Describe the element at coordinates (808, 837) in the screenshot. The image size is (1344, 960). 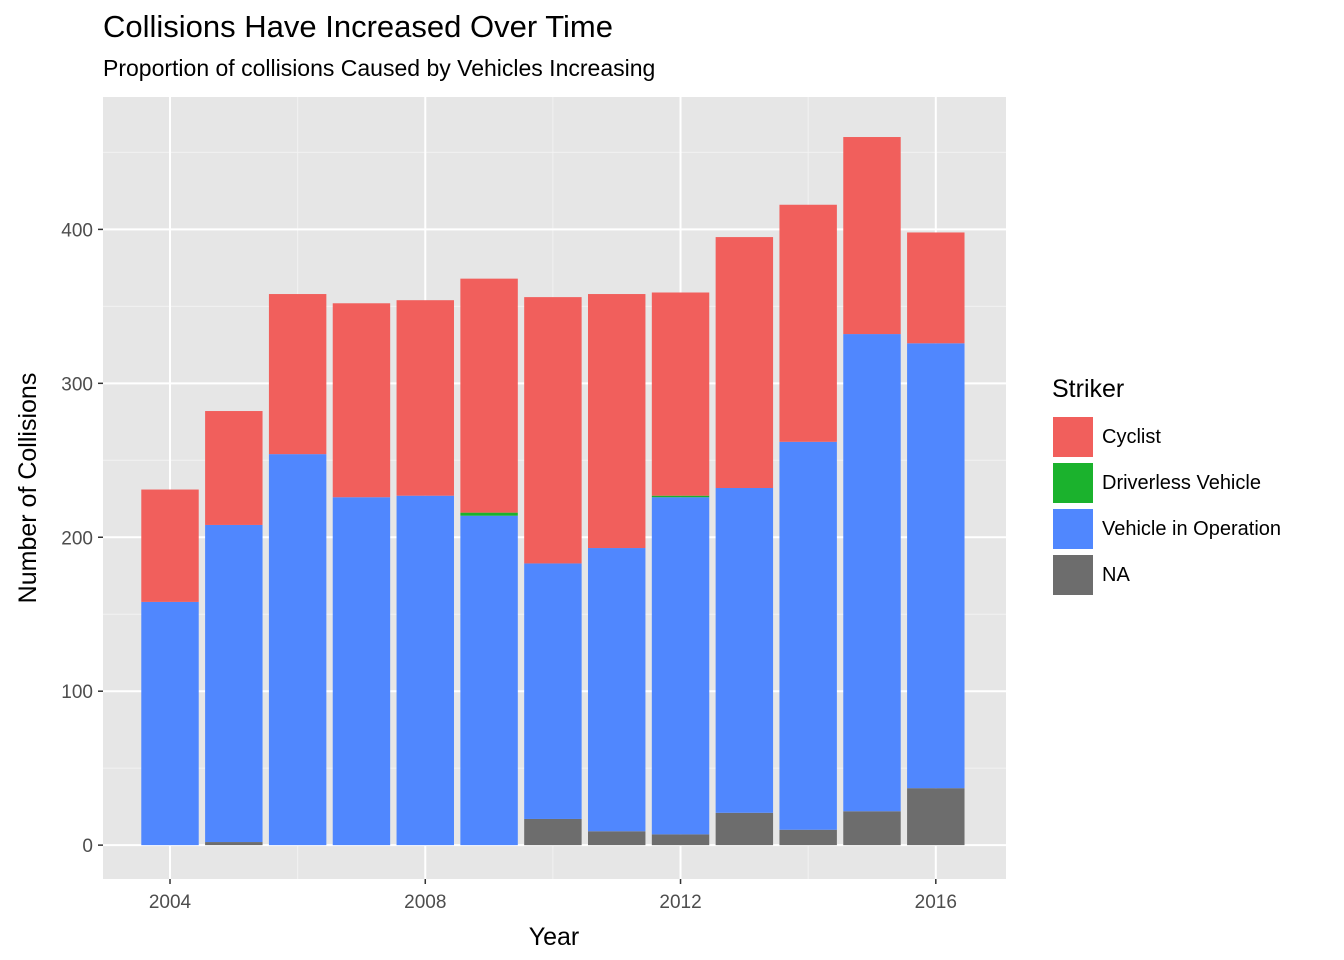
I see `bar-2014-na` at that location.